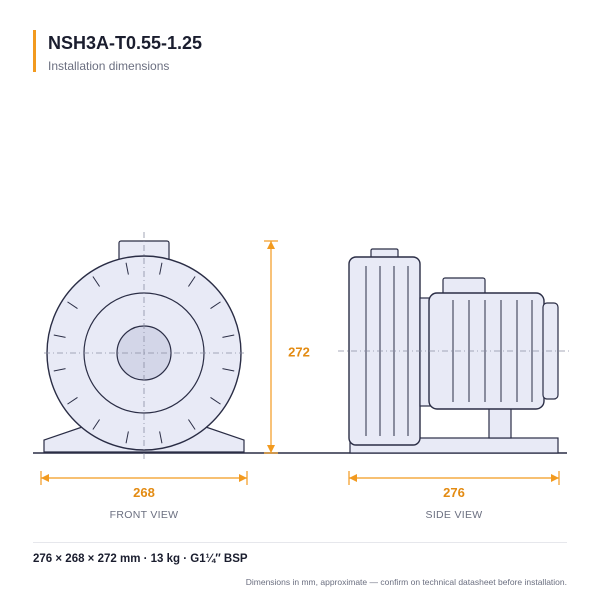 Image resolution: width=600 pixels, height=600 pixels. I want to click on front-width-dimension: 268 FRONT VIEW, so click(144, 496).